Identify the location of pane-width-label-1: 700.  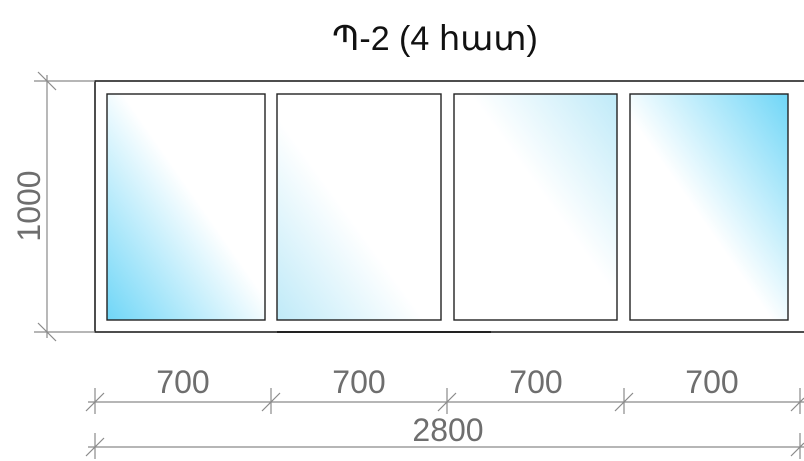
(182, 382).